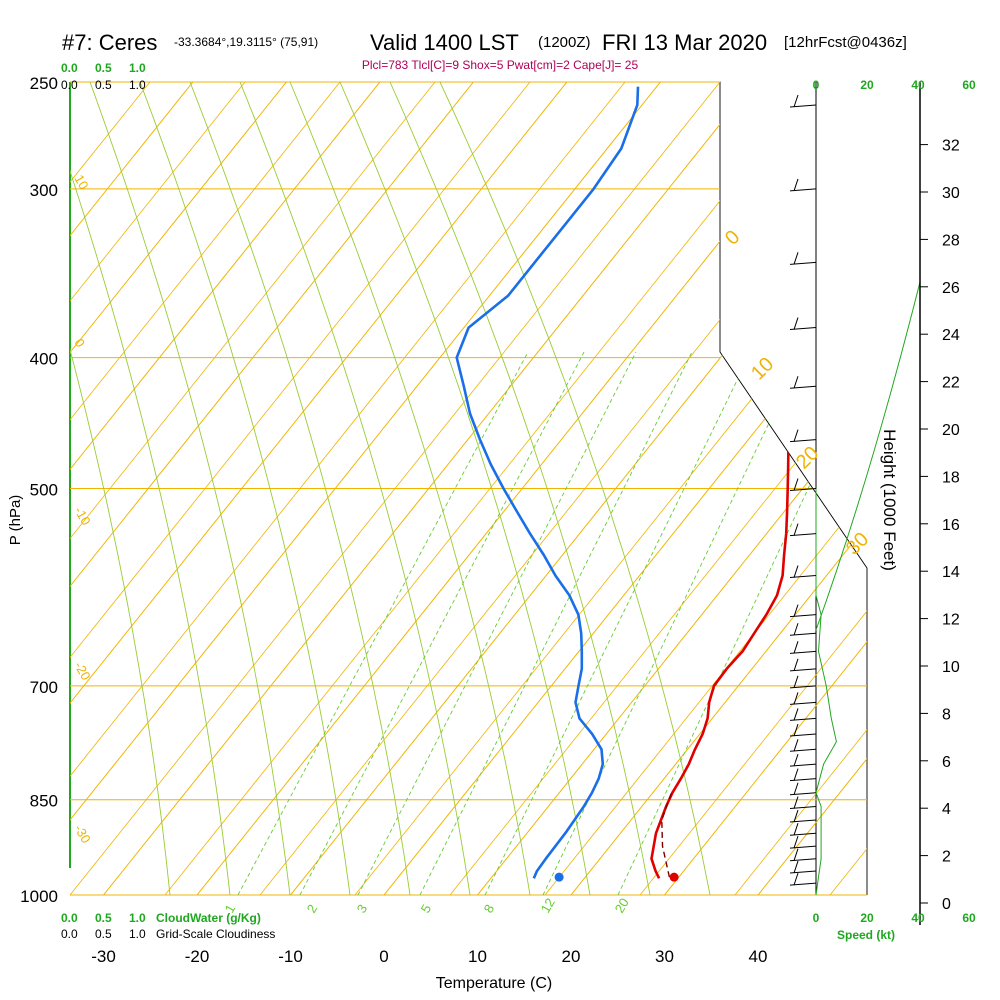 Image resolution: width=1000 pixels, height=1000 pixels. What do you see at coordinates (674, 877) in the screenshot?
I see `temperature-surface-marker` at bounding box center [674, 877].